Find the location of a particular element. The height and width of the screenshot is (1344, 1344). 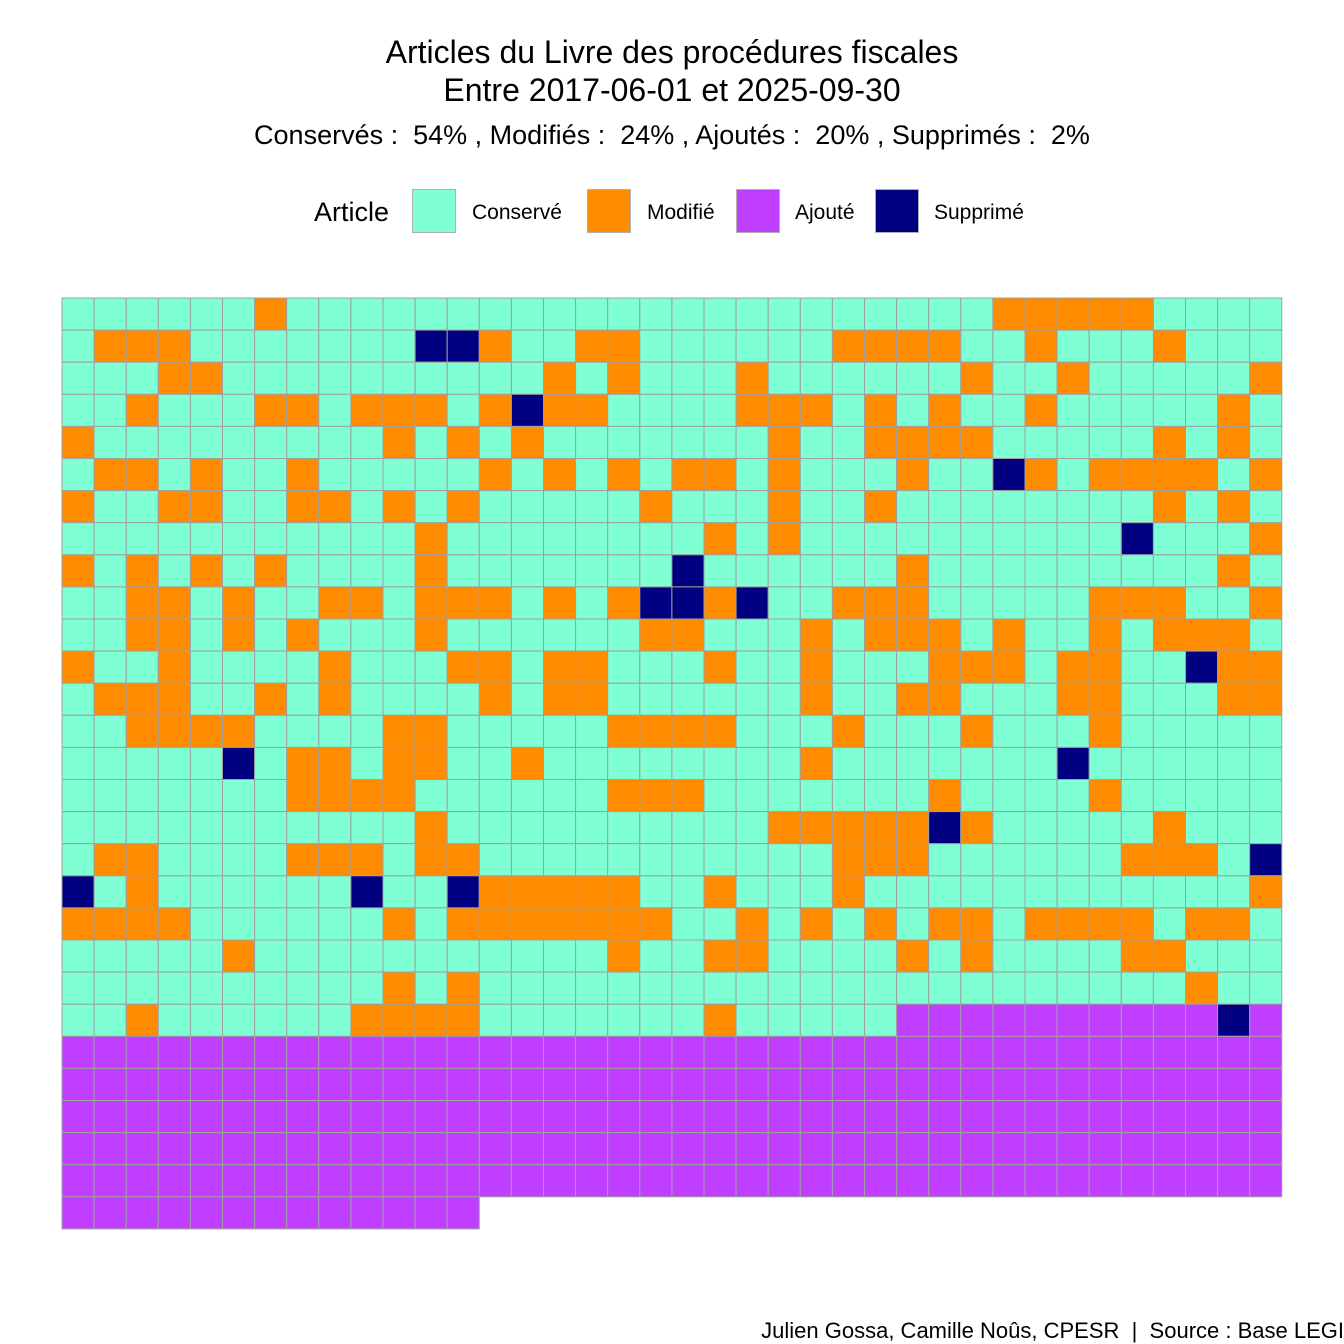

waffle-cell-supprime is located at coordinates (1073, 763).